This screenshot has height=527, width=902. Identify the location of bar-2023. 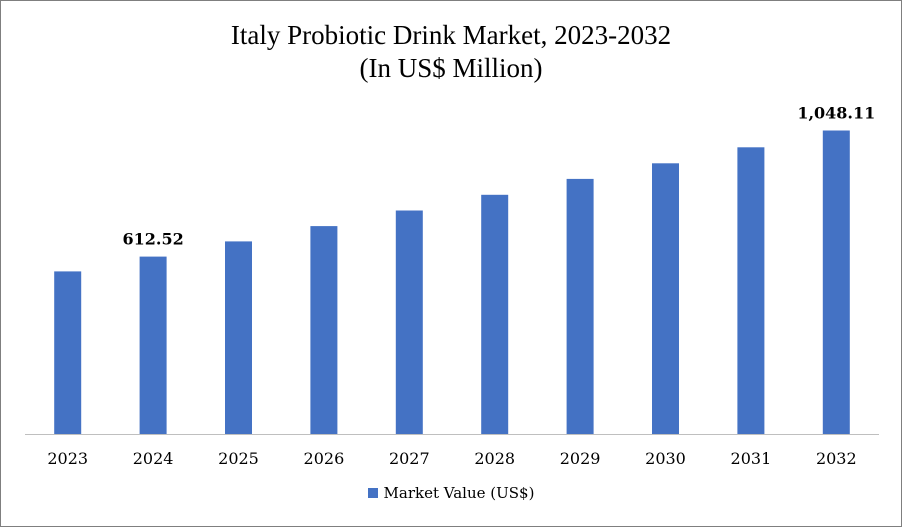
(68, 352).